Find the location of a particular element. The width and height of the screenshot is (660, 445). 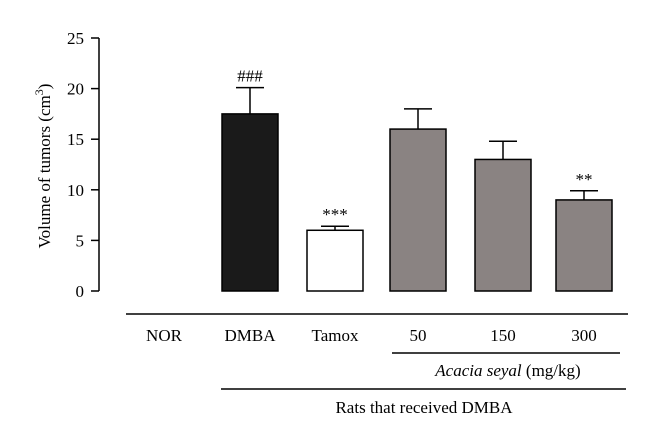

y-tick-label: 20 is located at coordinates (75, 89).